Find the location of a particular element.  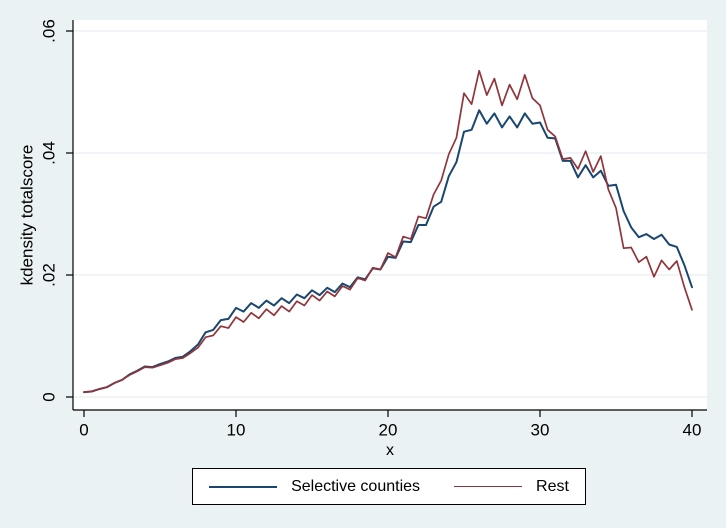

y-tick-label: .06 is located at coordinates (49, 31).